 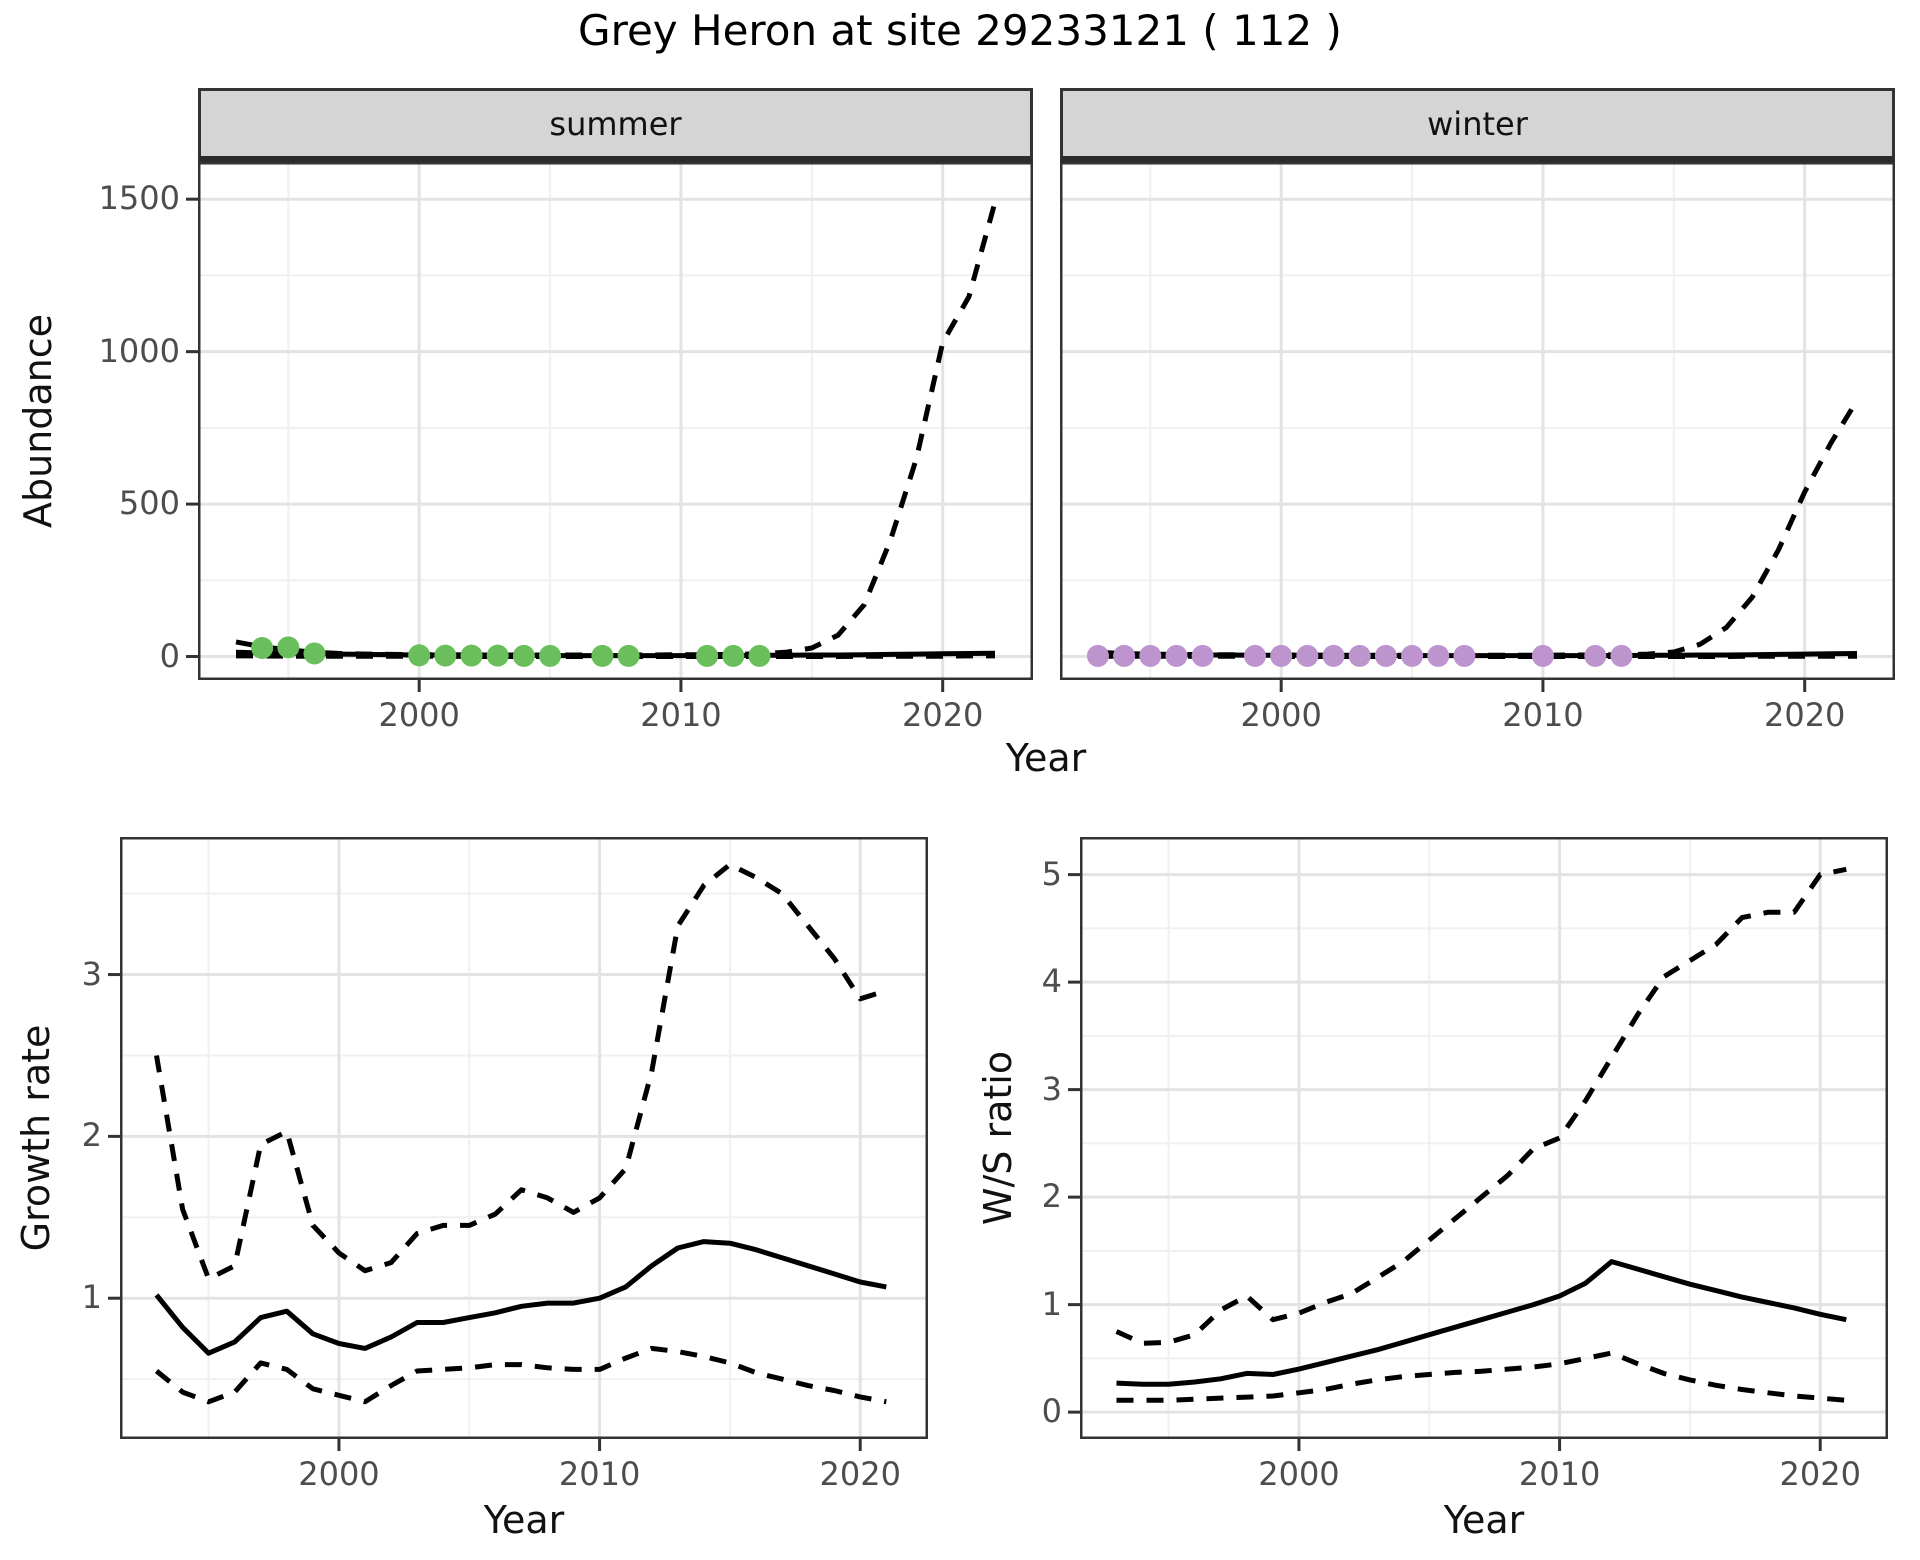 What do you see at coordinates (609, 427) in the screenshot?
I see `abundance-summer-plot` at bounding box center [609, 427].